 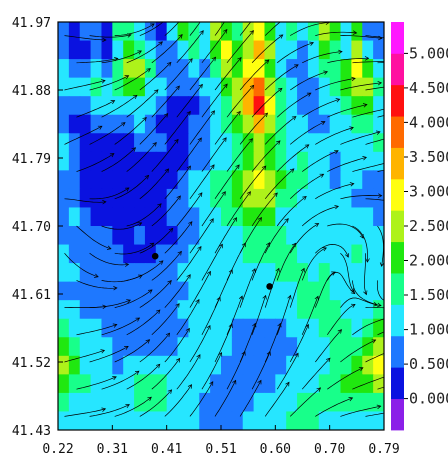 I want to click on y-tick-label: 41.88, so click(x=31, y=91).